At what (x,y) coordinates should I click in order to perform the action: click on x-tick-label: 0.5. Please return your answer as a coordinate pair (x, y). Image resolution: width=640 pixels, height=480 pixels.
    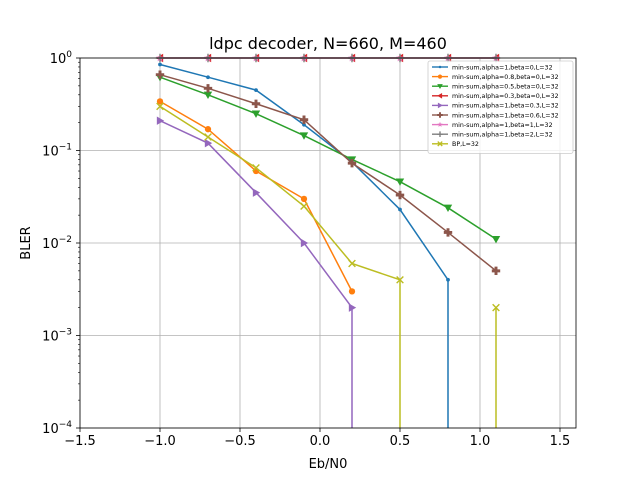
    Looking at the image, I should click on (400, 441).